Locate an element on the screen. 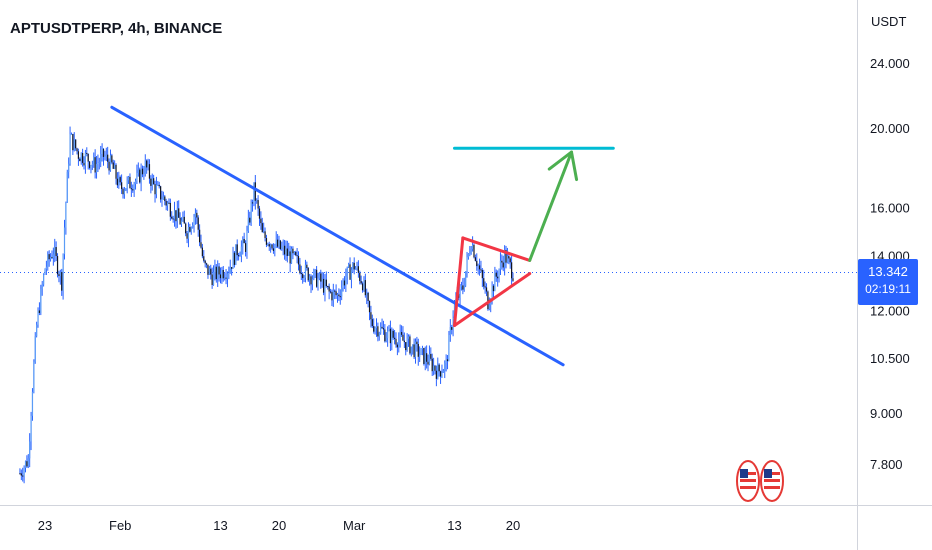 The image size is (932, 550). triangle-lower-line is located at coordinates (492, 299).